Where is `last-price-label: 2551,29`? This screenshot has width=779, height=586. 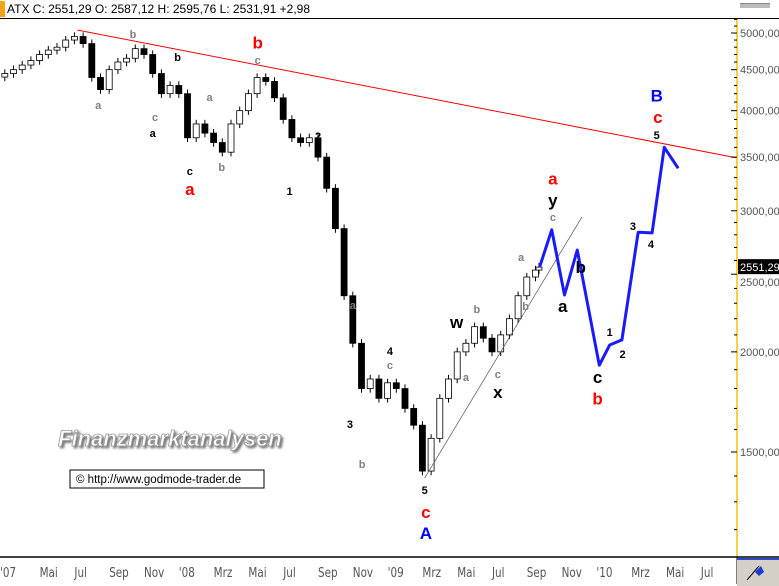
last-price-label: 2551,29 is located at coordinates (759, 268).